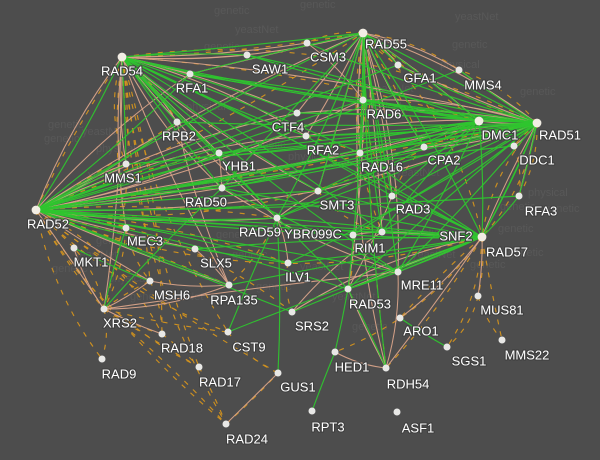 This screenshot has width=600, height=460. What do you see at coordinates (479, 121) in the screenshot?
I see `graph-node-dmc1` at bounding box center [479, 121].